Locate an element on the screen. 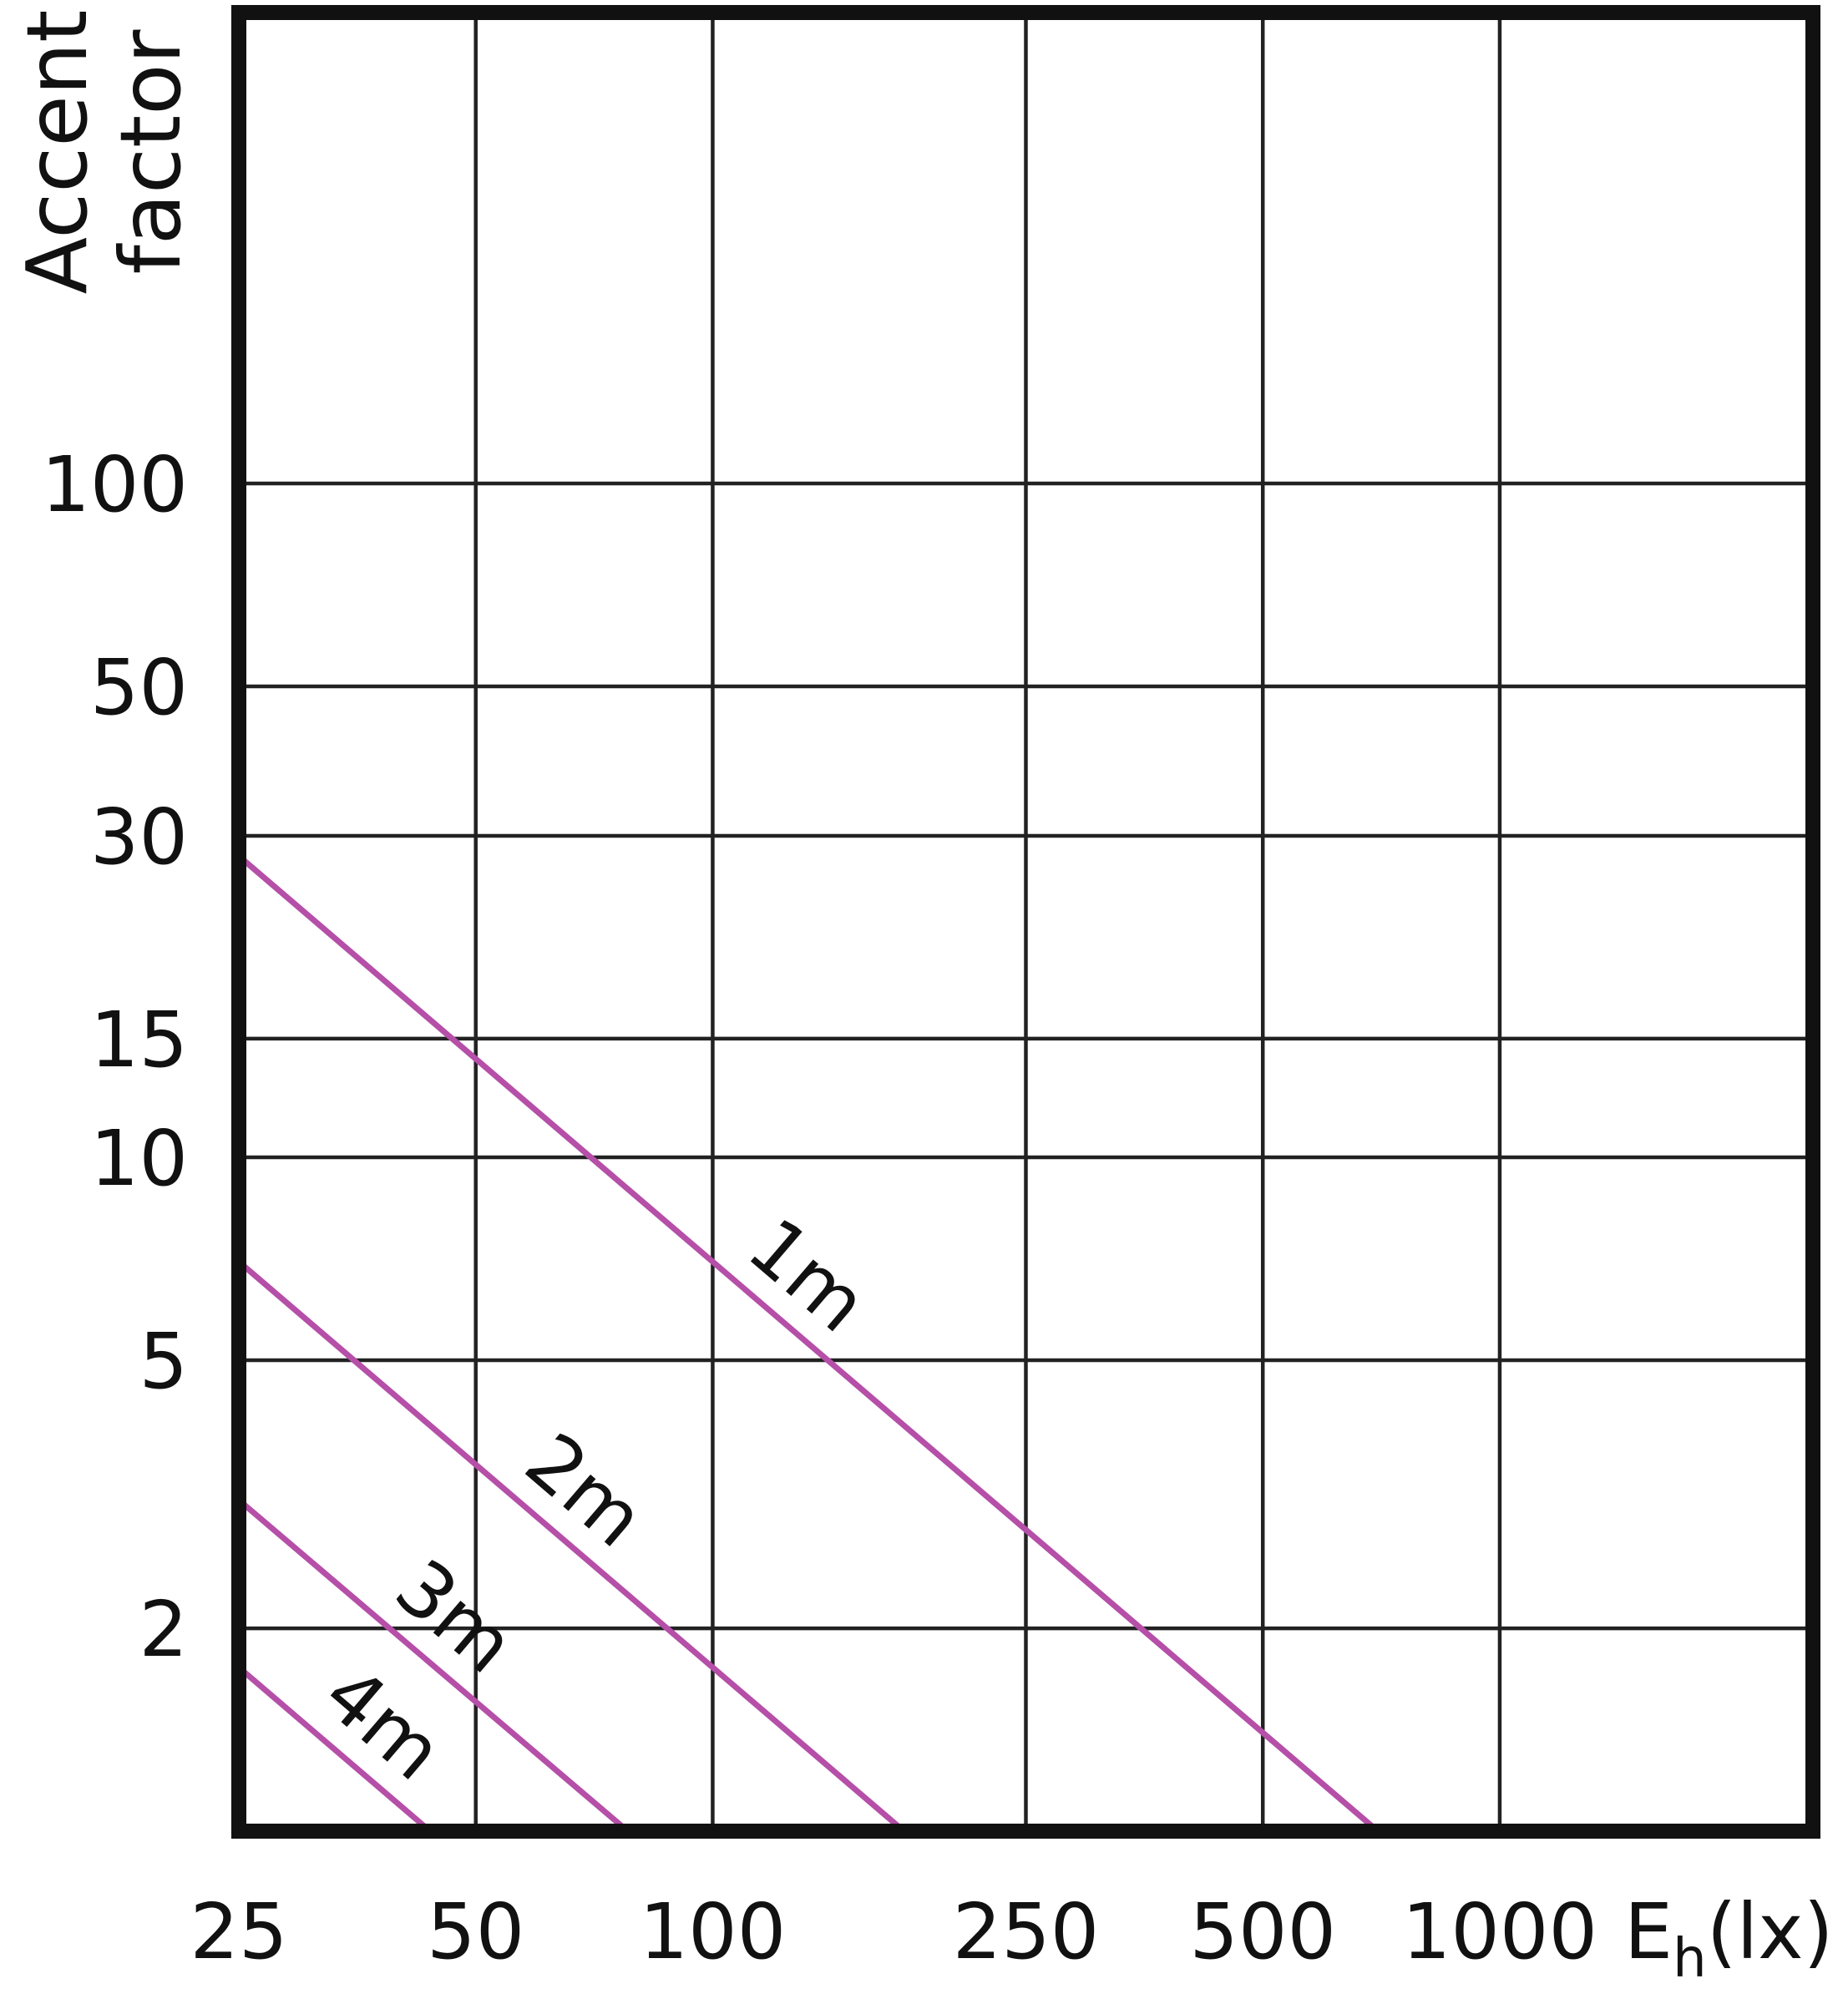  y-tick-label: 50 is located at coordinates (139, 687).